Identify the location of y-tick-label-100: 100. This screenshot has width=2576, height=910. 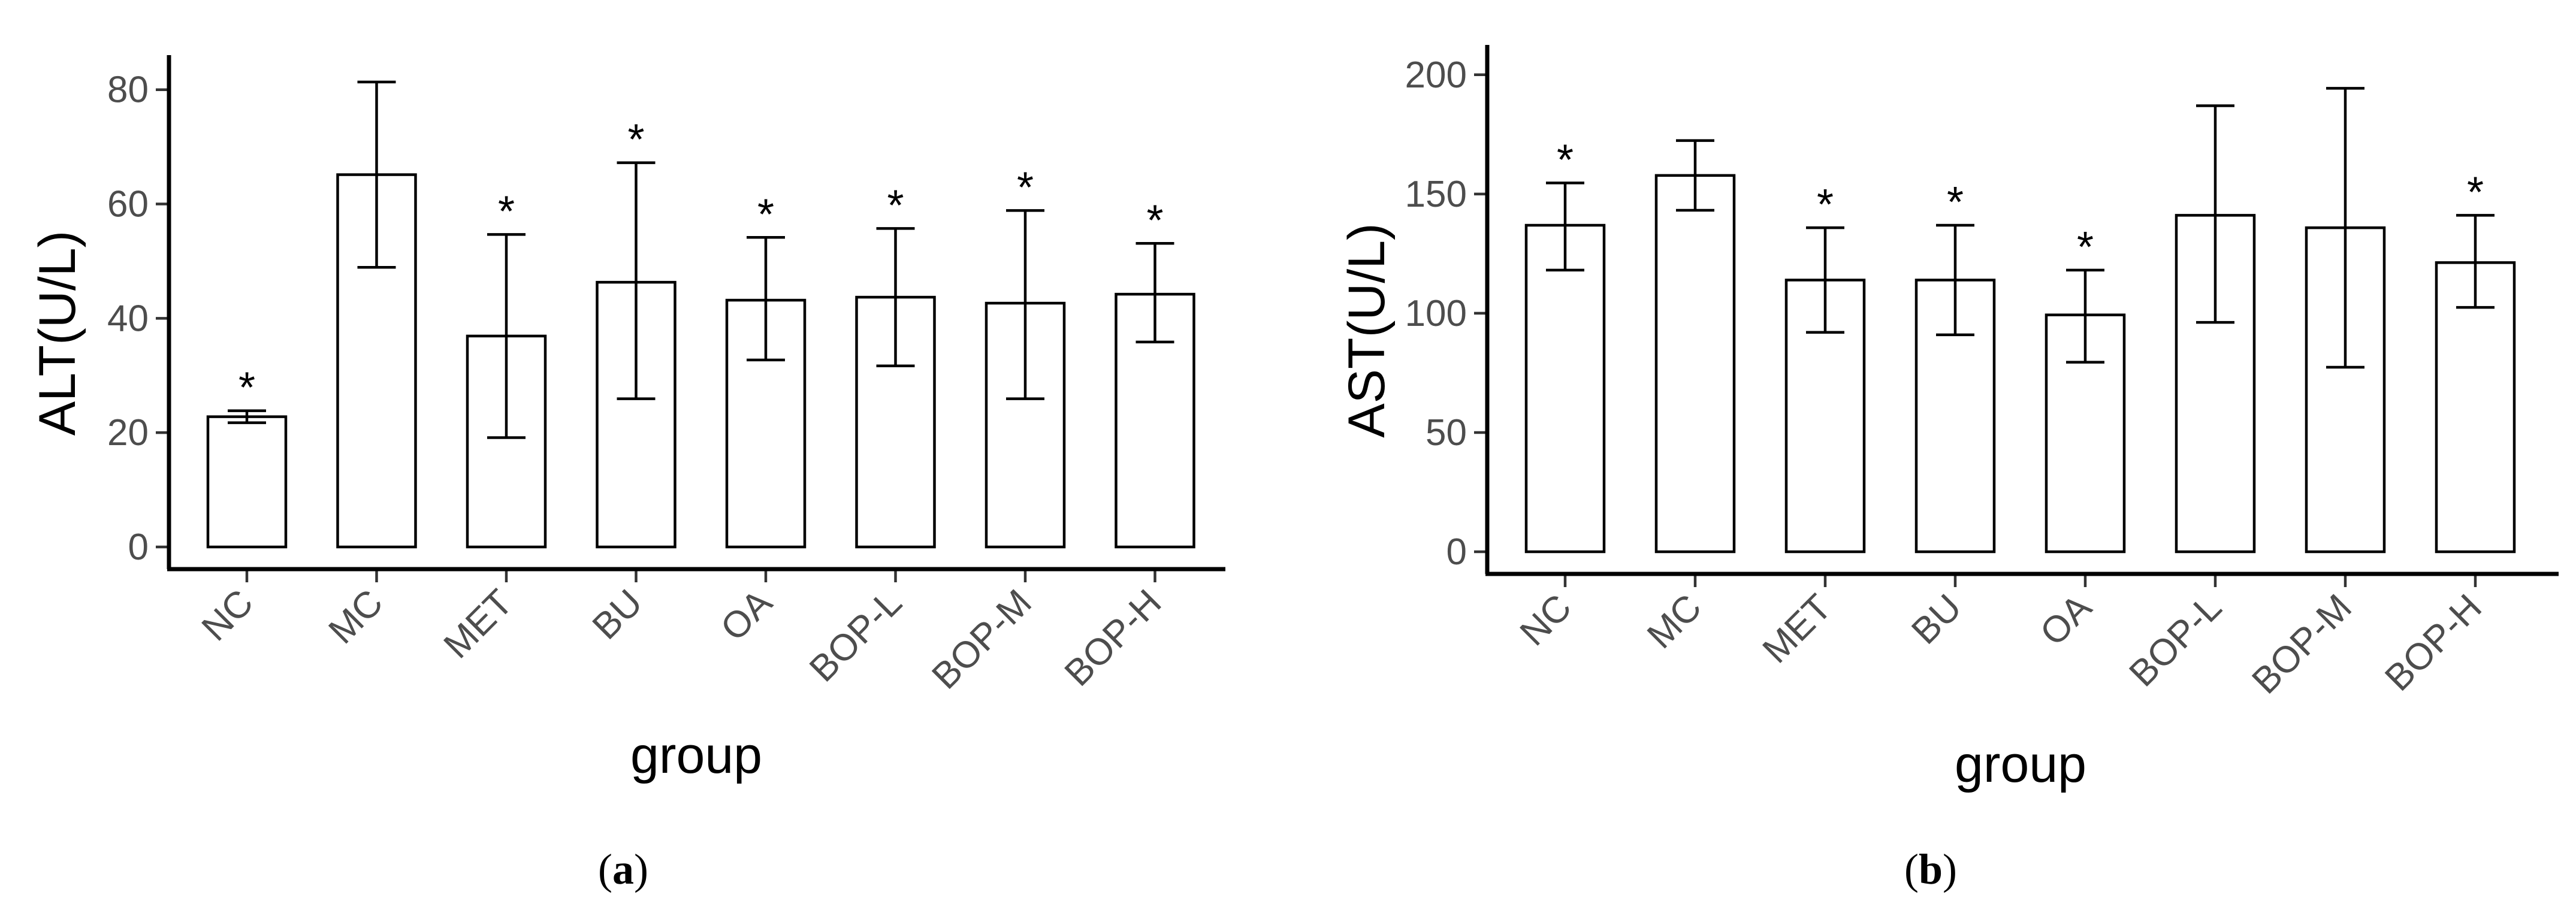
(1436, 313).